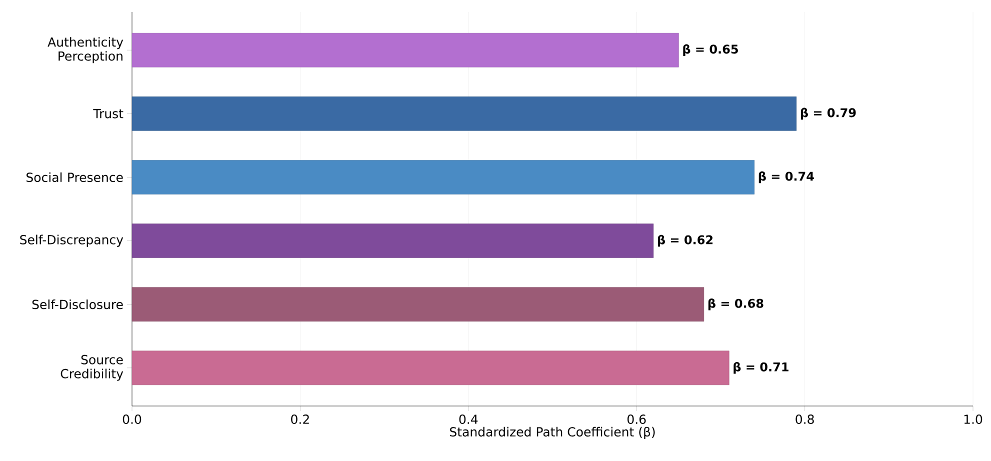 The width and height of the screenshot is (991, 461). What do you see at coordinates (74, 177) in the screenshot?
I see `y-tick-label: Social Presence` at bounding box center [74, 177].